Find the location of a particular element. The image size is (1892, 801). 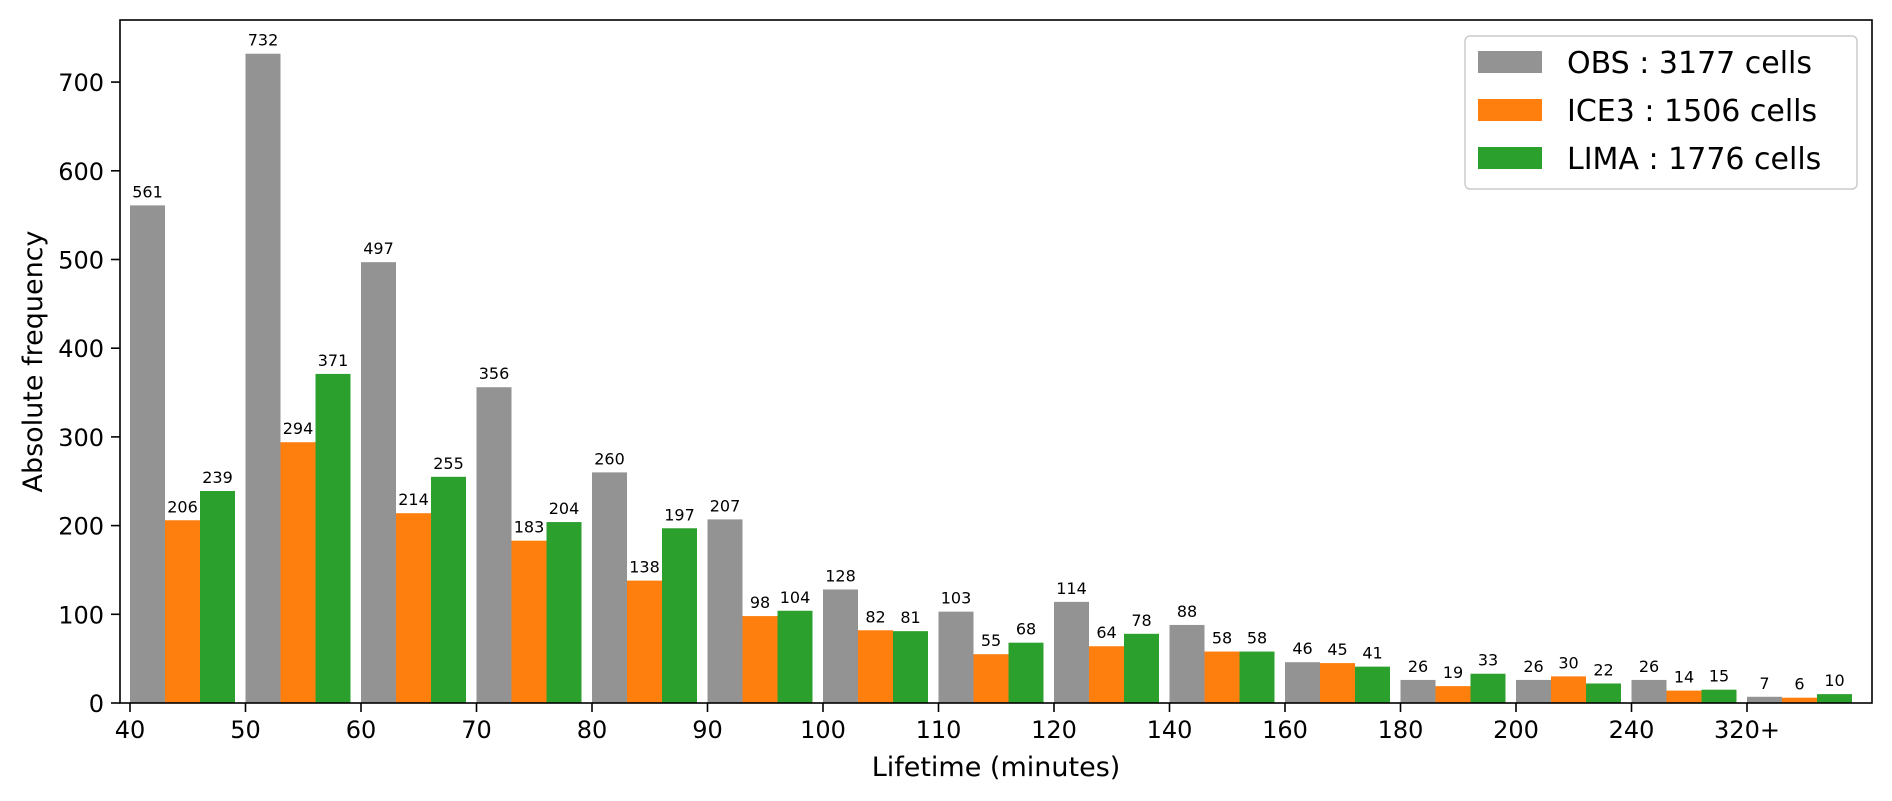

data-label-obs-110: 103 is located at coordinates (956, 598).